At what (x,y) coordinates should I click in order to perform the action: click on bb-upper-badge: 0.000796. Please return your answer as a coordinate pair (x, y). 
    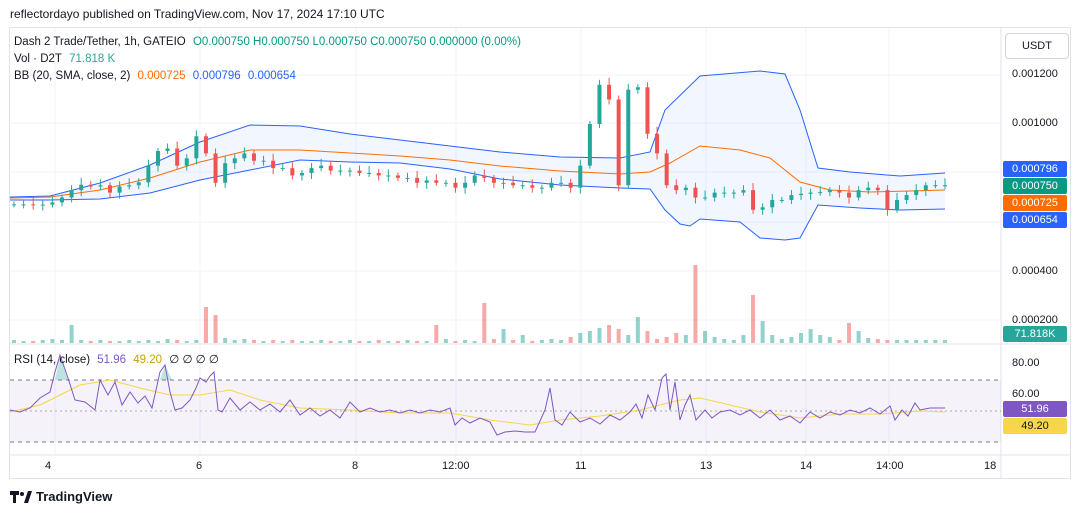
    Looking at the image, I should click on (1035, 169).